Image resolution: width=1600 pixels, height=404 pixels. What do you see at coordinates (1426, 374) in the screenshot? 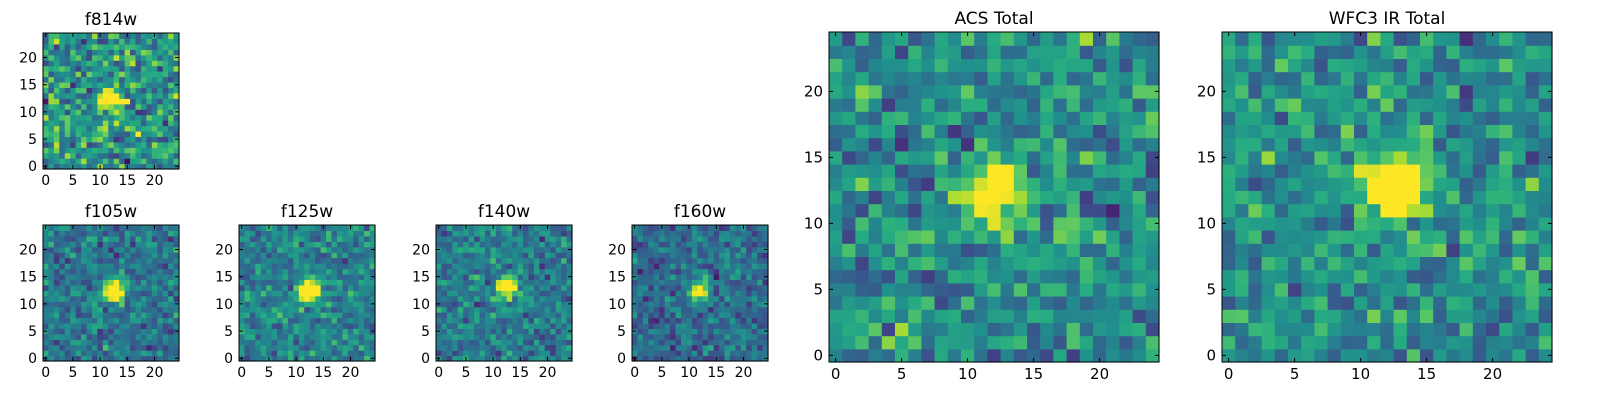
I see `x-tick-label: 15` at bounding box center [1426, 374].